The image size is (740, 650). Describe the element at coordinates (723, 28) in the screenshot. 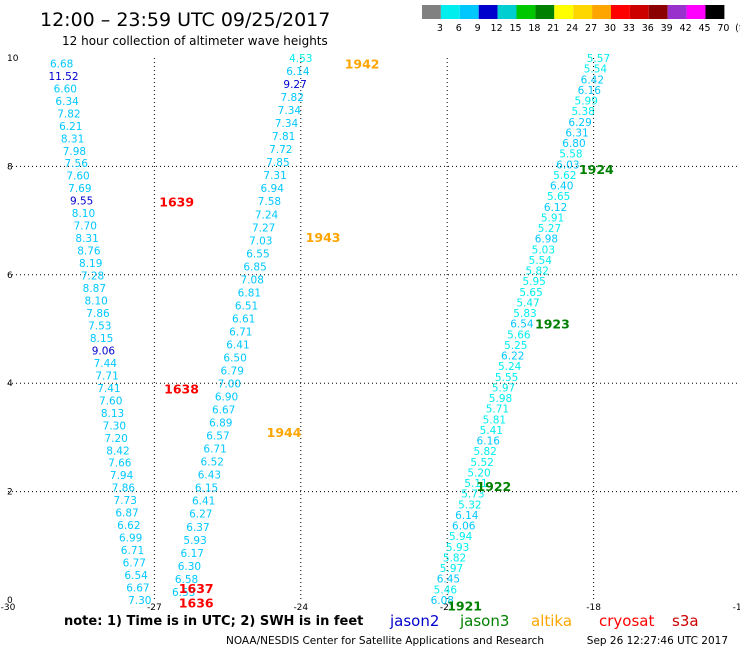

I see `scale-label: 70` at that location.